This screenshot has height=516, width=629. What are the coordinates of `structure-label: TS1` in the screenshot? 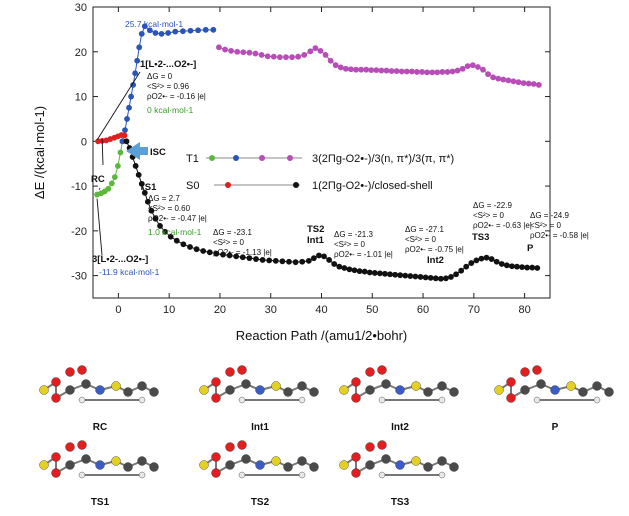 It's located at (100, 502).